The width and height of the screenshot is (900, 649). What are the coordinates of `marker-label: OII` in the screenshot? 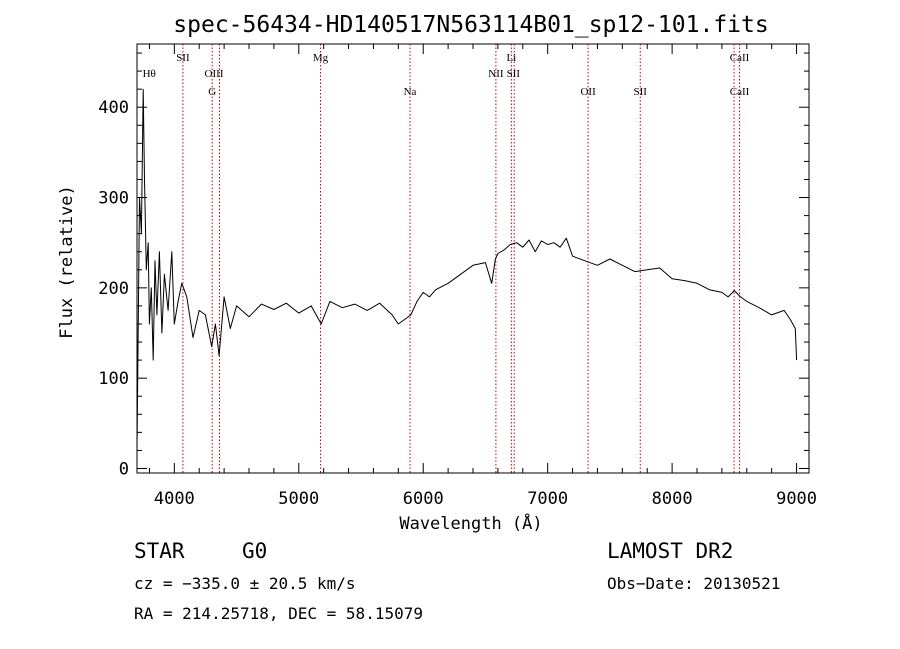 It's located at (588, 92).